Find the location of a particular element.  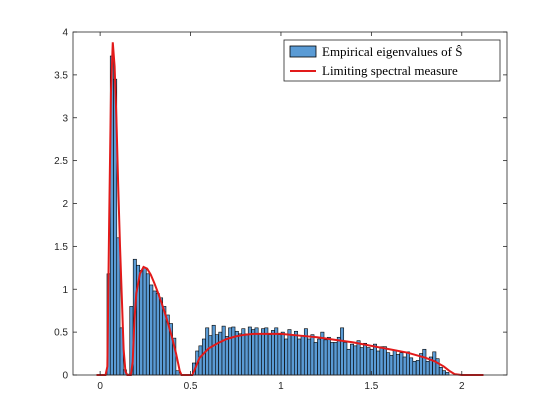

x-tick-label-3: 1.5 is located at coordinates (371, 386).